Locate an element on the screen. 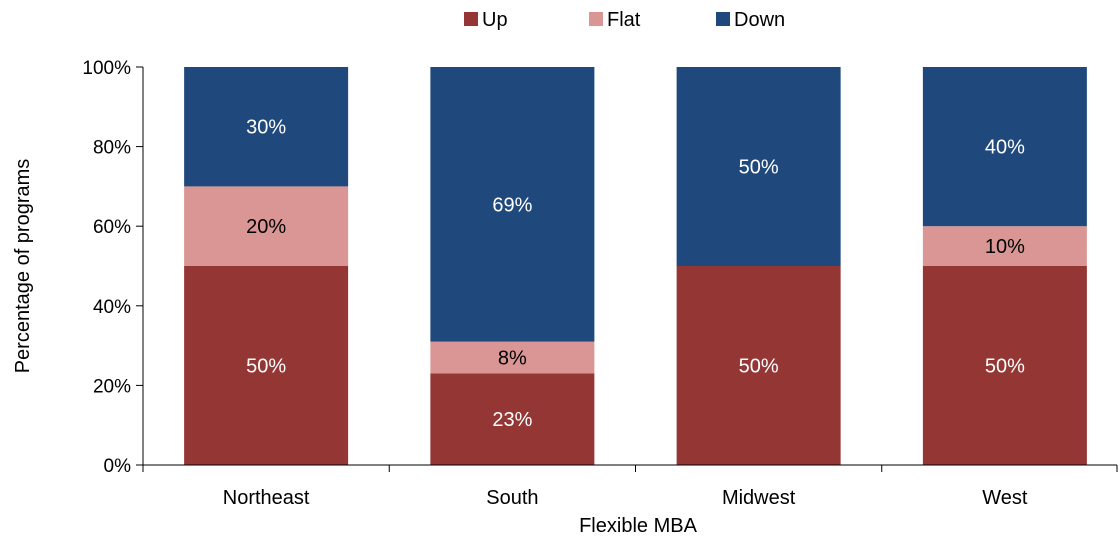  category-label-midwest: Midwest is located at coordinates (759, 498).